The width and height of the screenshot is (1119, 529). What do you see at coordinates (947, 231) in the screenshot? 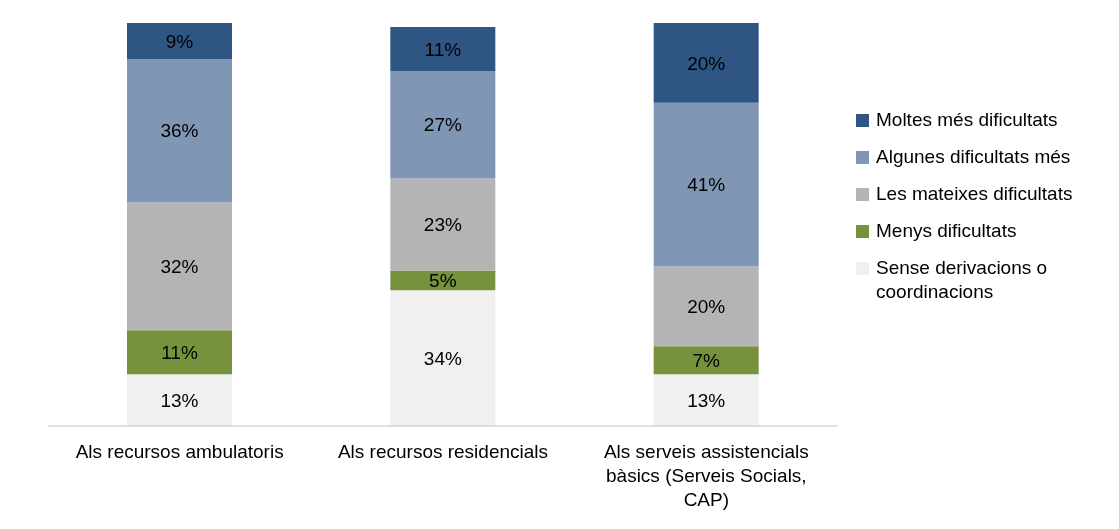
I see `legend-label: Menys dificultats` at bounding box center [947, 231].